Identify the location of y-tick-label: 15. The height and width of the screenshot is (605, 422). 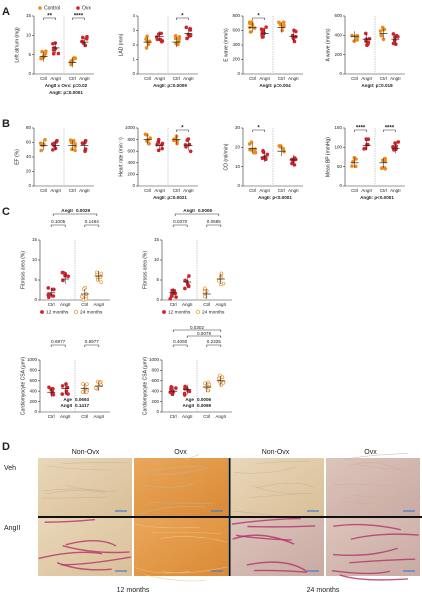
(157, 239).